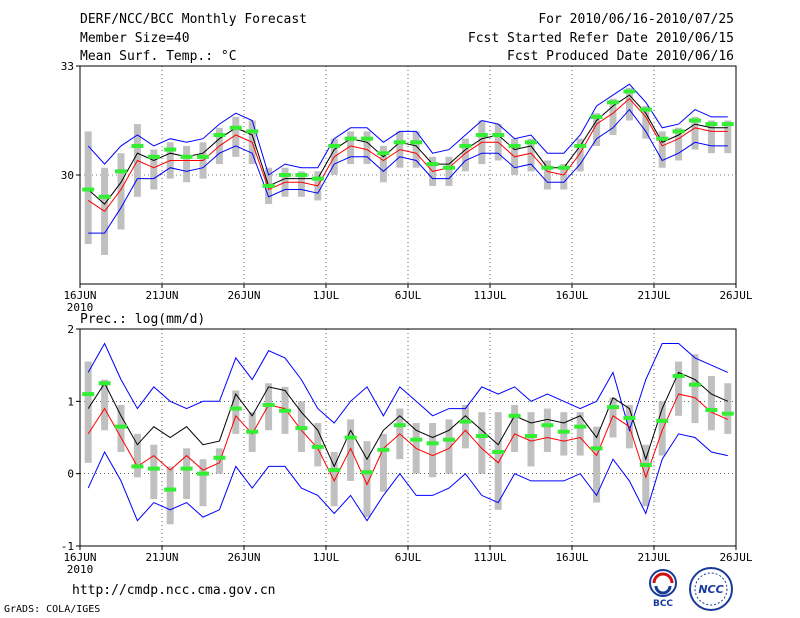  I want to click on series-line-ensemble-mean, so click(407, 149).